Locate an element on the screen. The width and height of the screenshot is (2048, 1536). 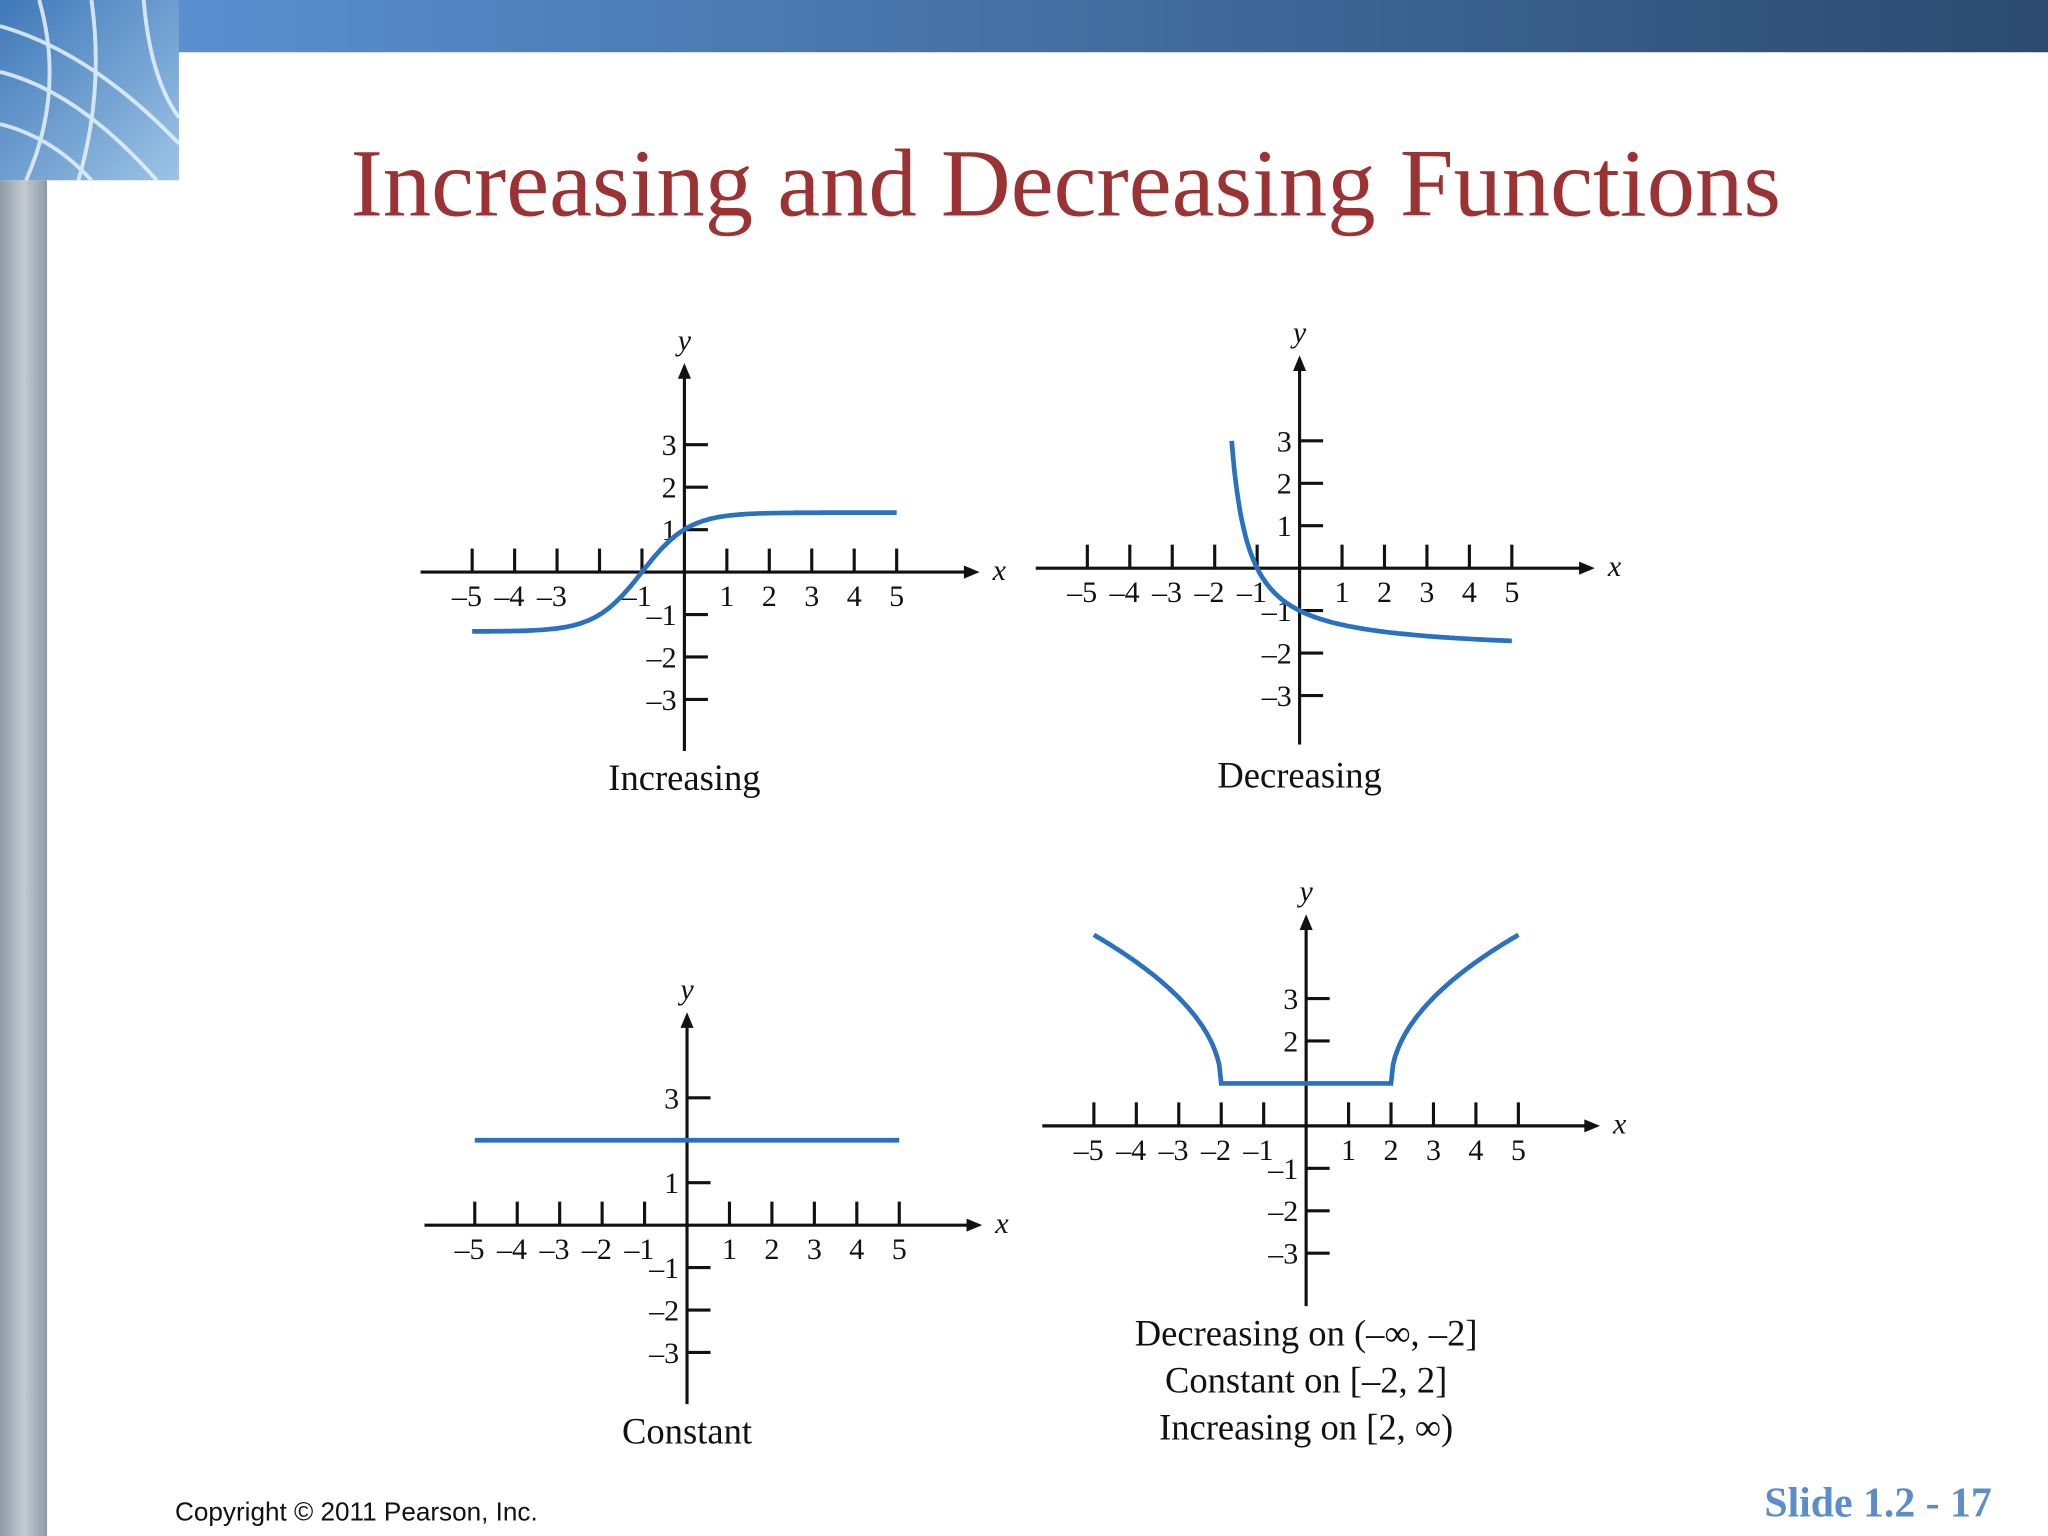
graph: xy–5 –4 –3 –2 –1 1 2 3 4 532–1–2–3 is located at coordinates (1334, 1091).